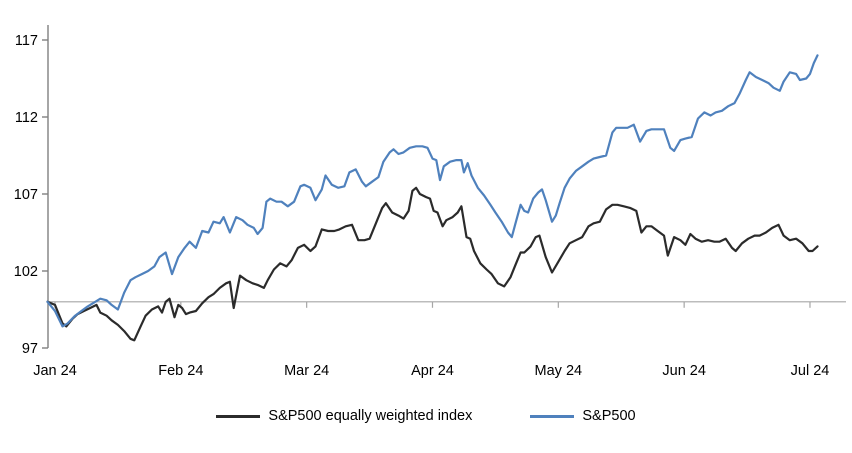  Describe the element at coordinates (306, 371) in the screenshot. I see `x-tick-label: Mar 24` at that location.